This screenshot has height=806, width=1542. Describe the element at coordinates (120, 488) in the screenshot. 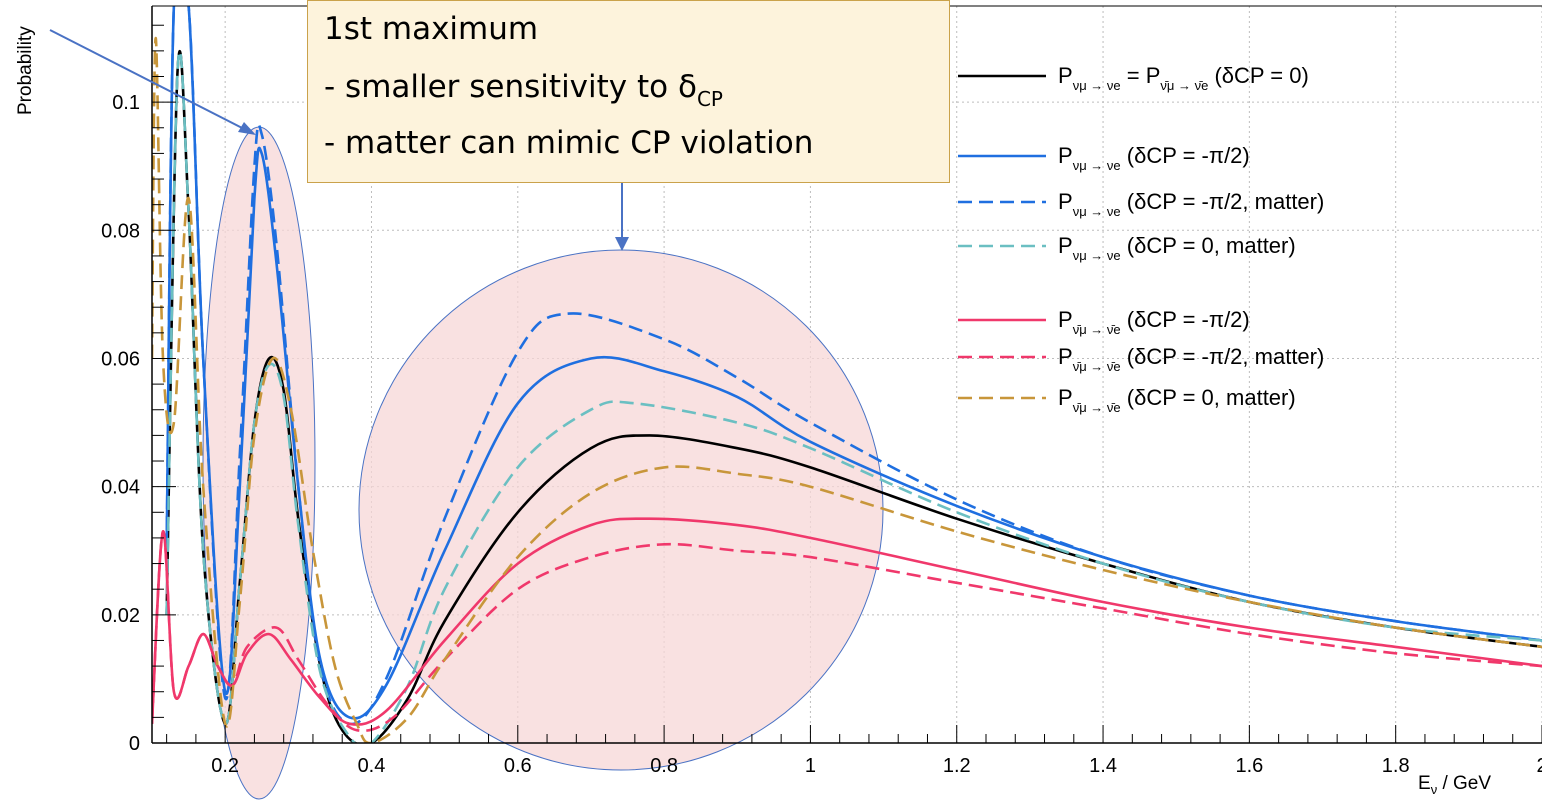

I see `y-tick-label: 0.04` at that location.